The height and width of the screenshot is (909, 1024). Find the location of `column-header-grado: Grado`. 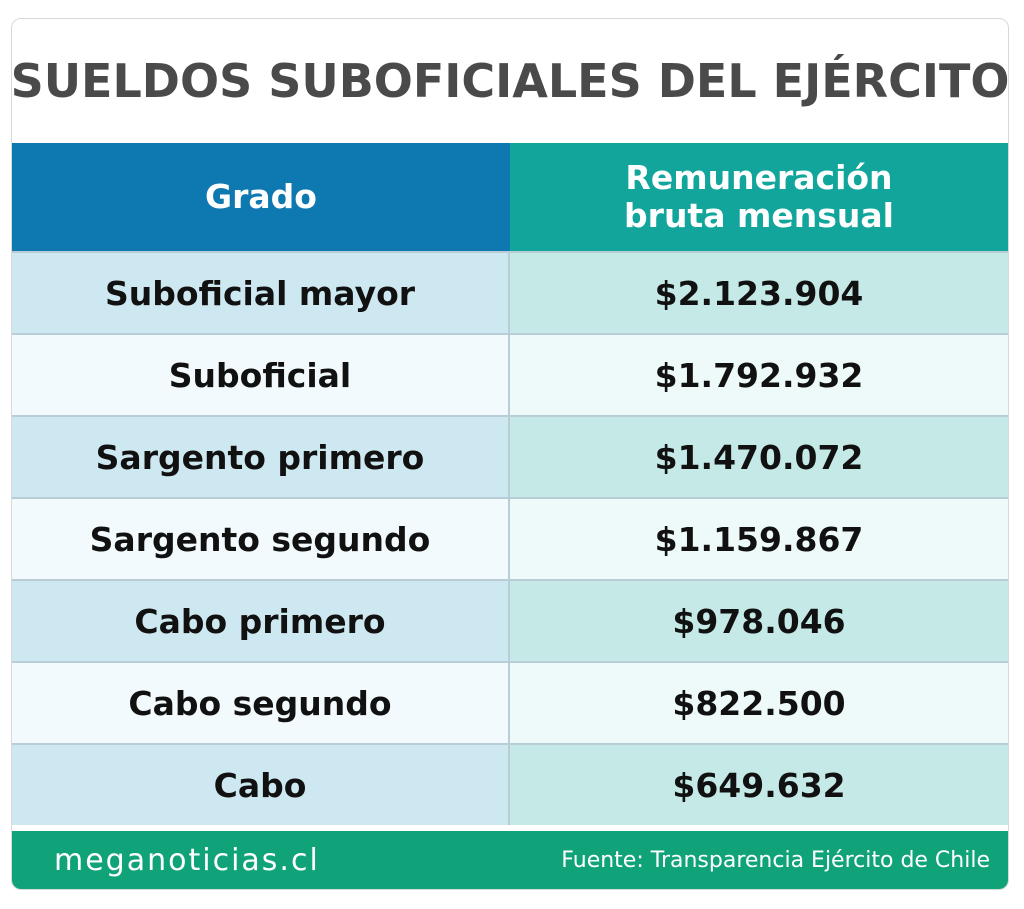

column-header-grado: Grado is located at coordinates (261, 197).